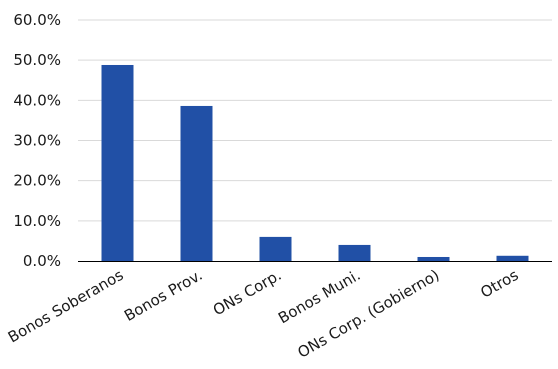  Describe the element at coordinates (66, 306) in the screenshot. I see `x-category-label: Bonos Soberanos` at that location.